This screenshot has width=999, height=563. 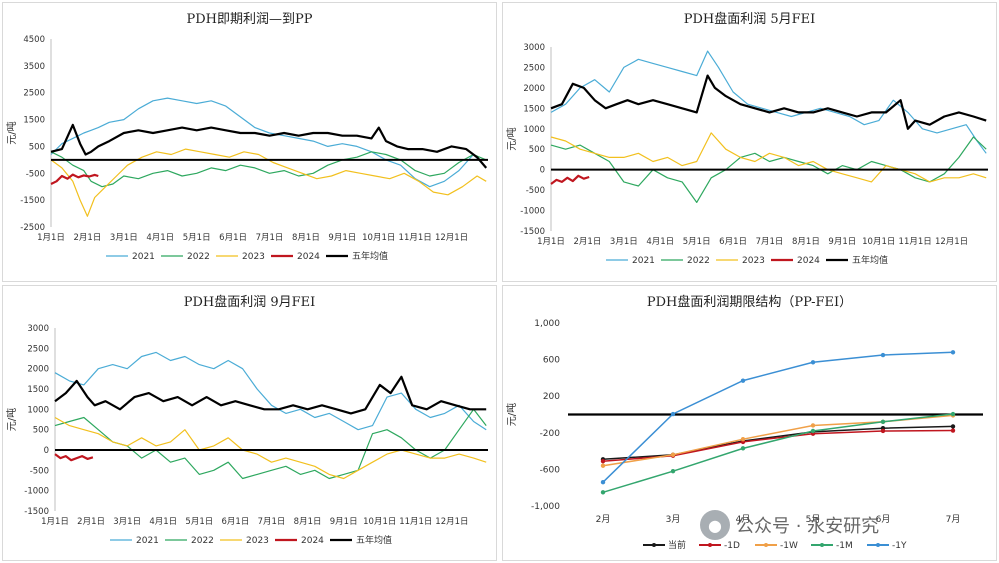 What do you see at coordinates (306, 238) in the screenshot?
I see `x-tick-label: 8月1日` at bounding box center [306, 238].